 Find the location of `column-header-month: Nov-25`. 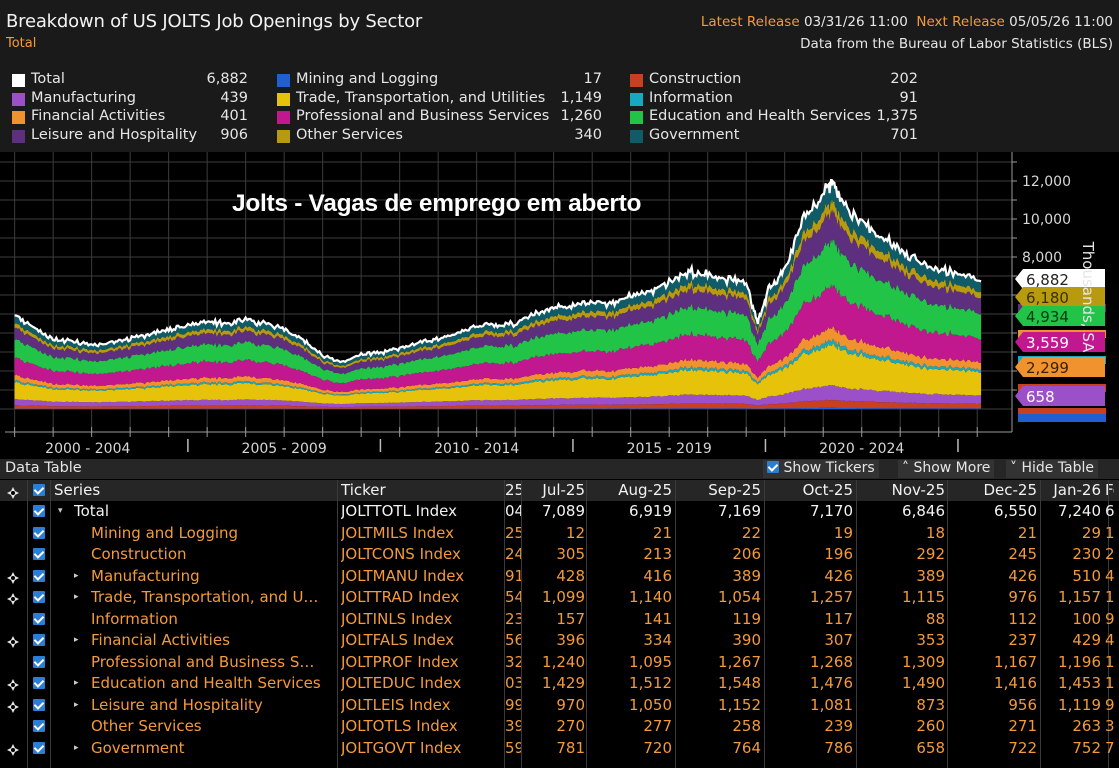

column-header-month: Nov-25 is located at coordinates (918, 490).